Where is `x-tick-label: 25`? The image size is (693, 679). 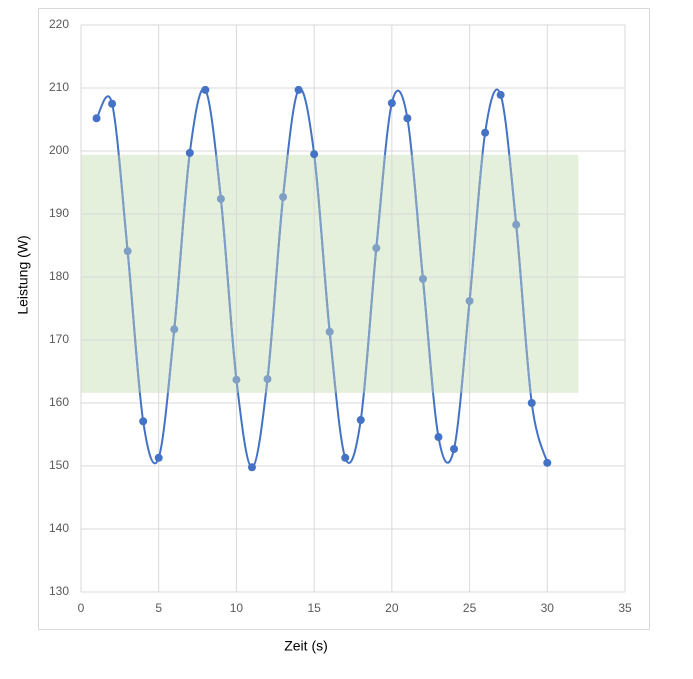 x-tick-label: 25 is located at coordinates (470, 608).